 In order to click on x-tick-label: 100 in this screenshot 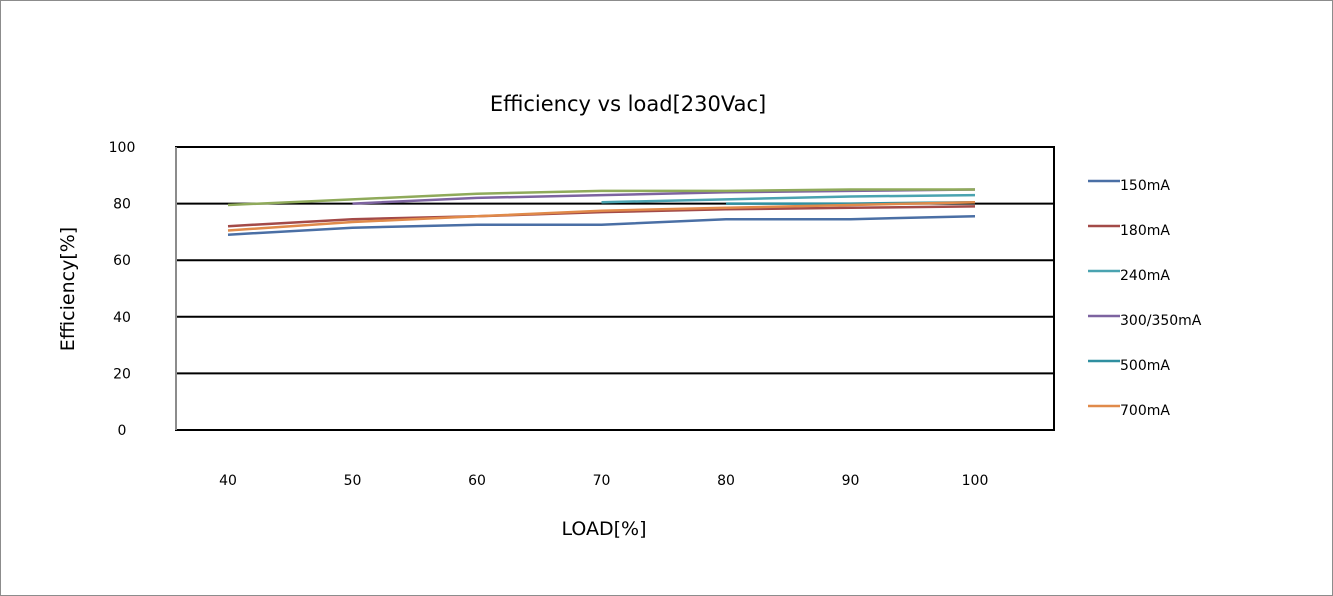, I will do `click(975, 481)`.